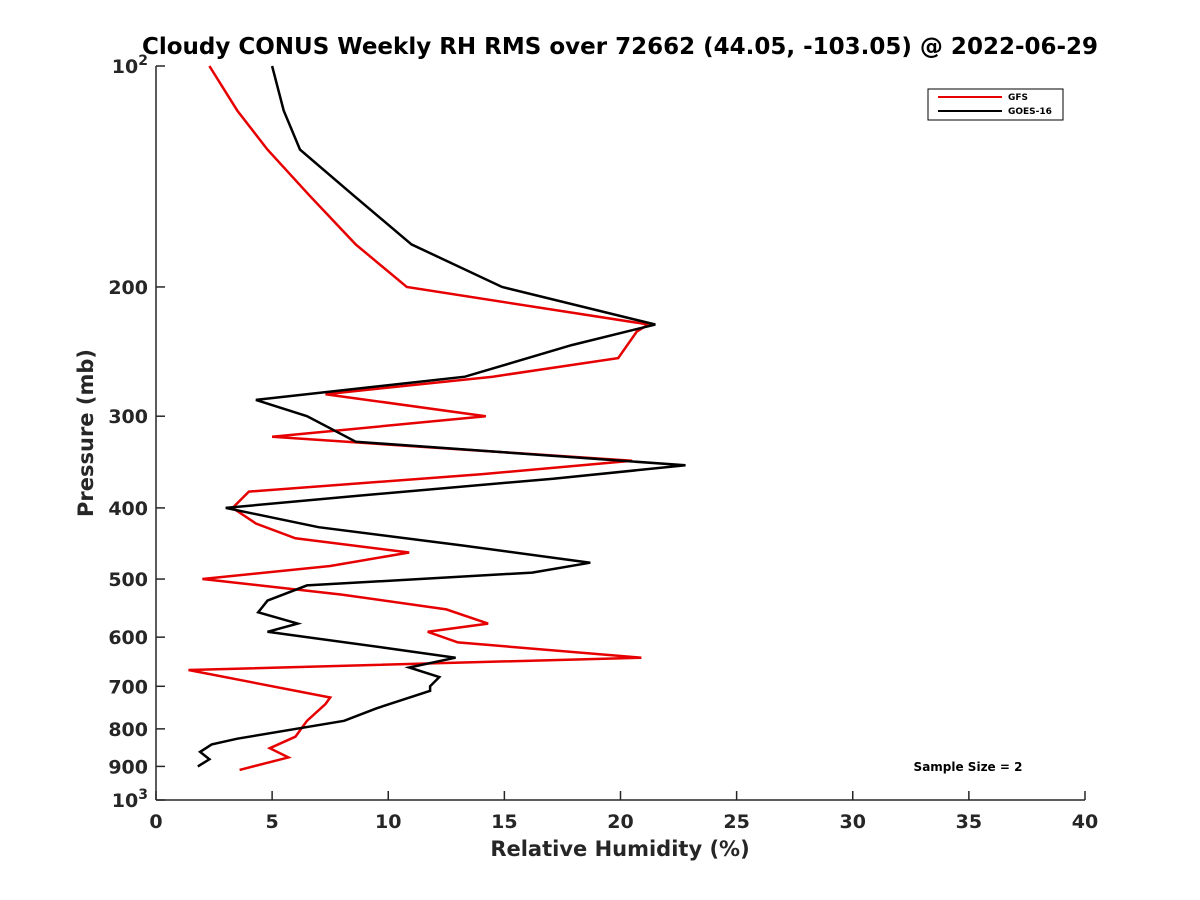  What do you see at coordinates (130, 799) in the screenshot?
I see `y-tick-label: 10³` at bounding box center [130, 799].